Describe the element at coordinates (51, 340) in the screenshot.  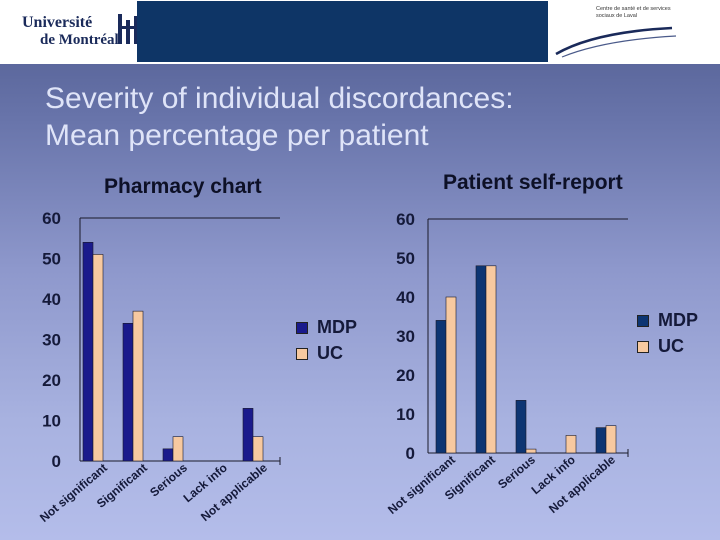
I see `pharmacy-y-tick-label: 30` at that location.